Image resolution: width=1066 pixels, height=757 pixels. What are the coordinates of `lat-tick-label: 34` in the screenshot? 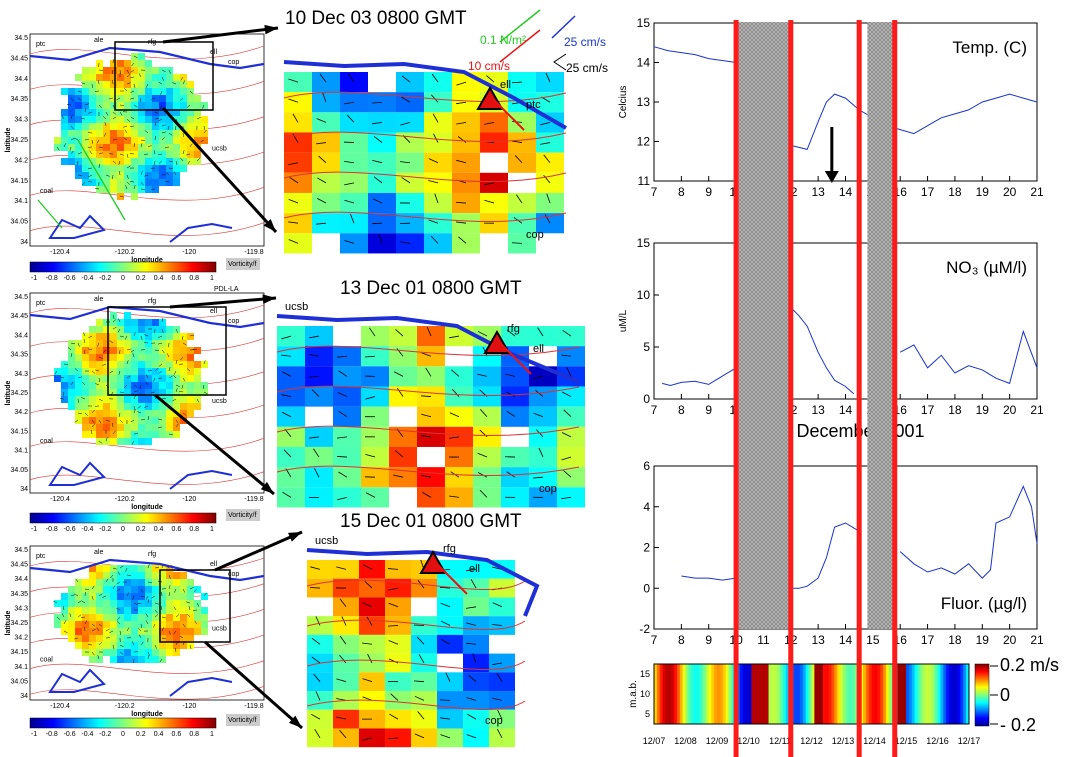 It's located at (24, 242).